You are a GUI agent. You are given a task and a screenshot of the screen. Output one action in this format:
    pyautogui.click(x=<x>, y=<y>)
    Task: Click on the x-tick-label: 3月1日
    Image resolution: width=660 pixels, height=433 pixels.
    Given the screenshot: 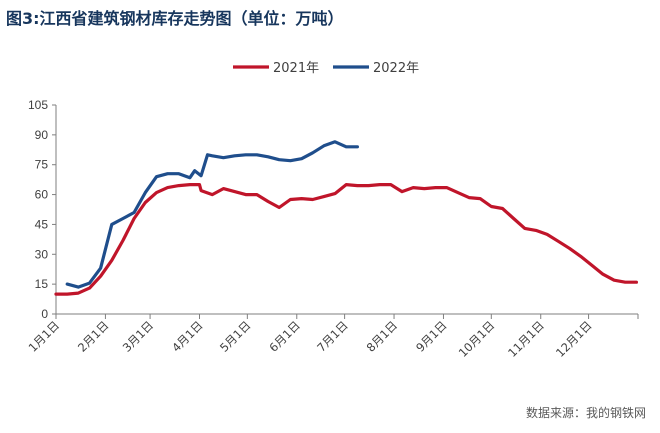 What is the action you would take?
    pyautogui.click(x=138, y=336)
    